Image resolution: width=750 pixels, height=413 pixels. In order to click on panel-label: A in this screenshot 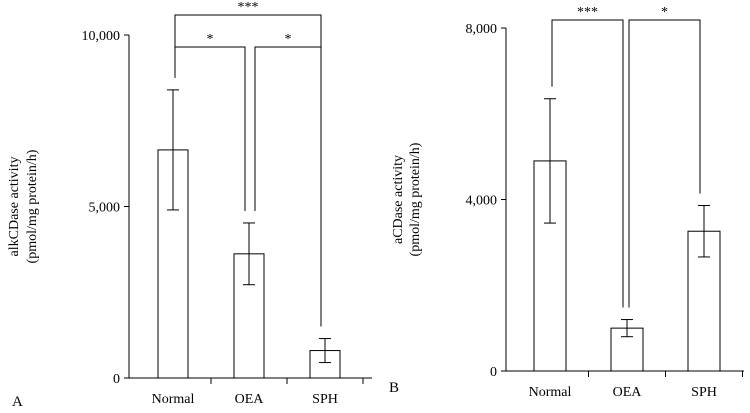, I will do `click(17, 402)`.